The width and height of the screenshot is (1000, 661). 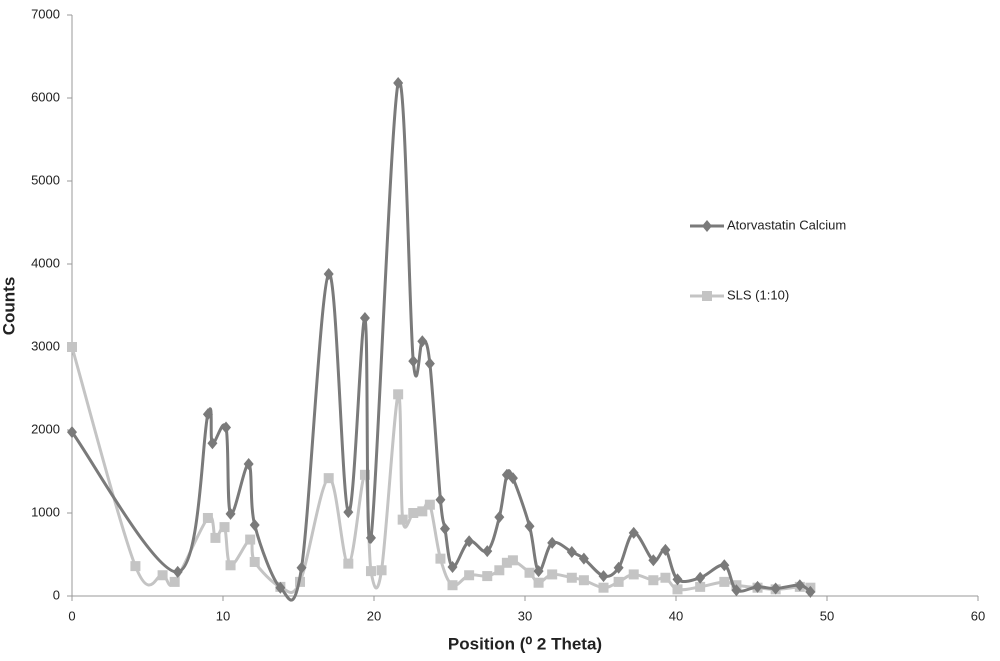 What do you see at coordinates (374, 615) in the screenshot?
I see `x-tick-label: 20` at bounding box center [374, 615].